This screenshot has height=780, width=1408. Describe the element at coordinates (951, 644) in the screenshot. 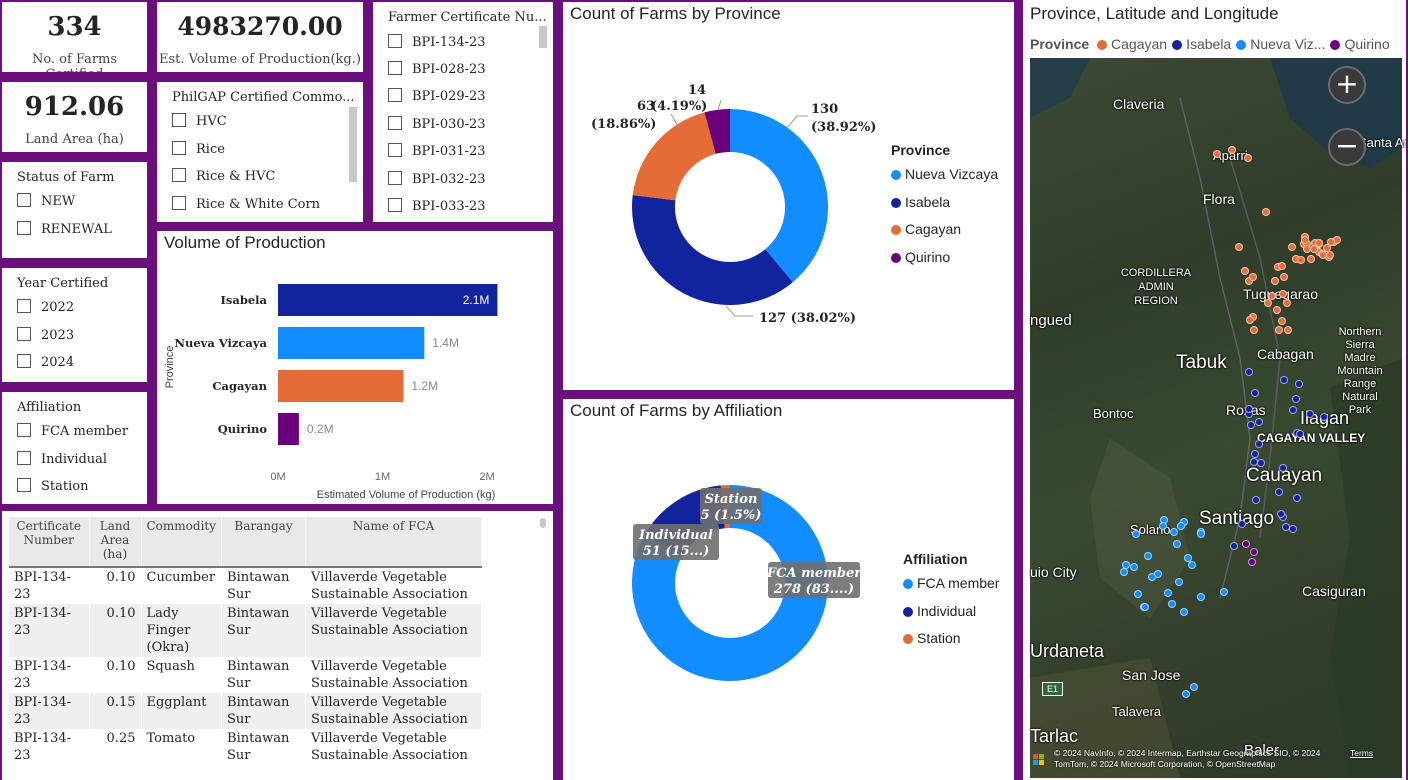

I see `legend-item: Station` at that location.